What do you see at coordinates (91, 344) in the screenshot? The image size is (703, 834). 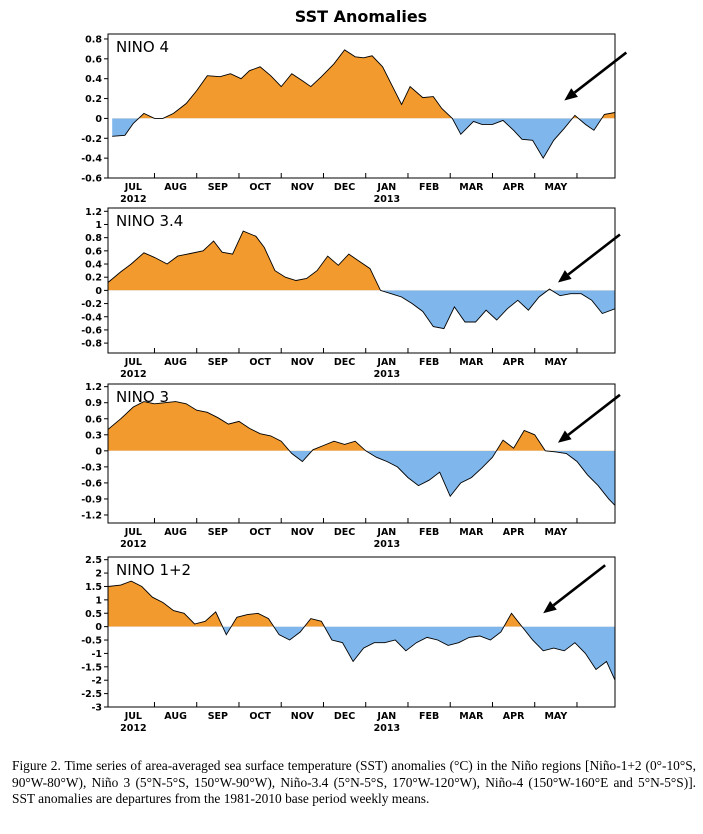 I see `y-tick-label: -0.8` at bounding box center [91, 344].